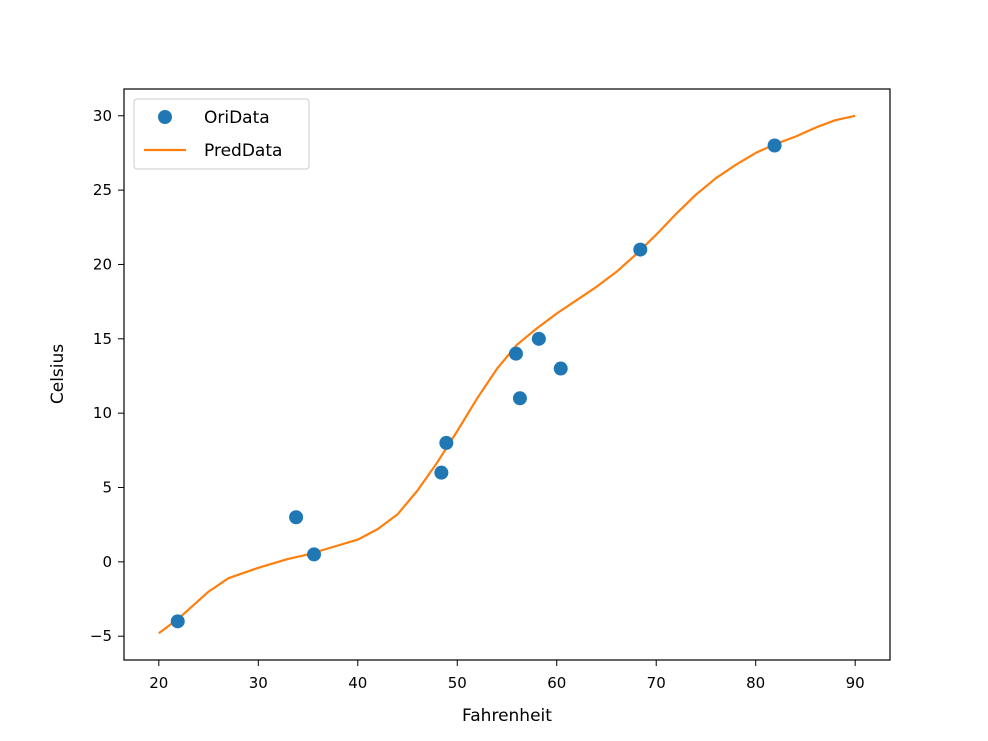 The image size is (988, 741). Describe the element at coordinates (107, 562) in the screenshot. I see `y-tick-label: 0` at that location.